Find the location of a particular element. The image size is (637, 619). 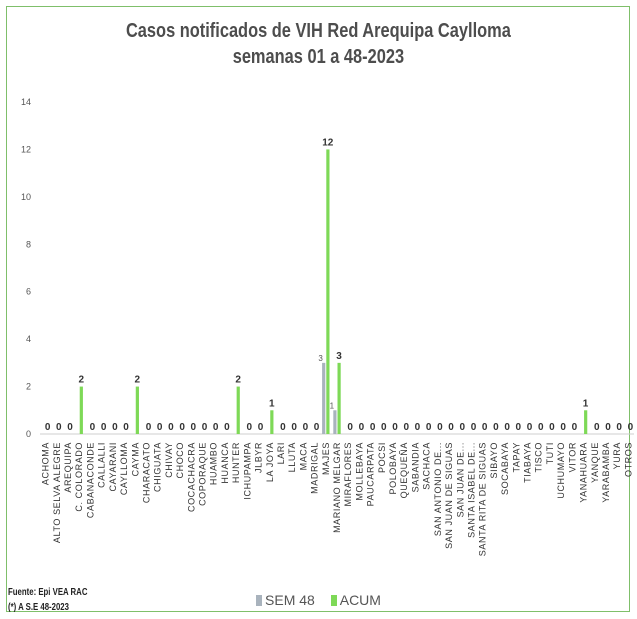

x-category-label: YURA is located at coordinates (617, 455).